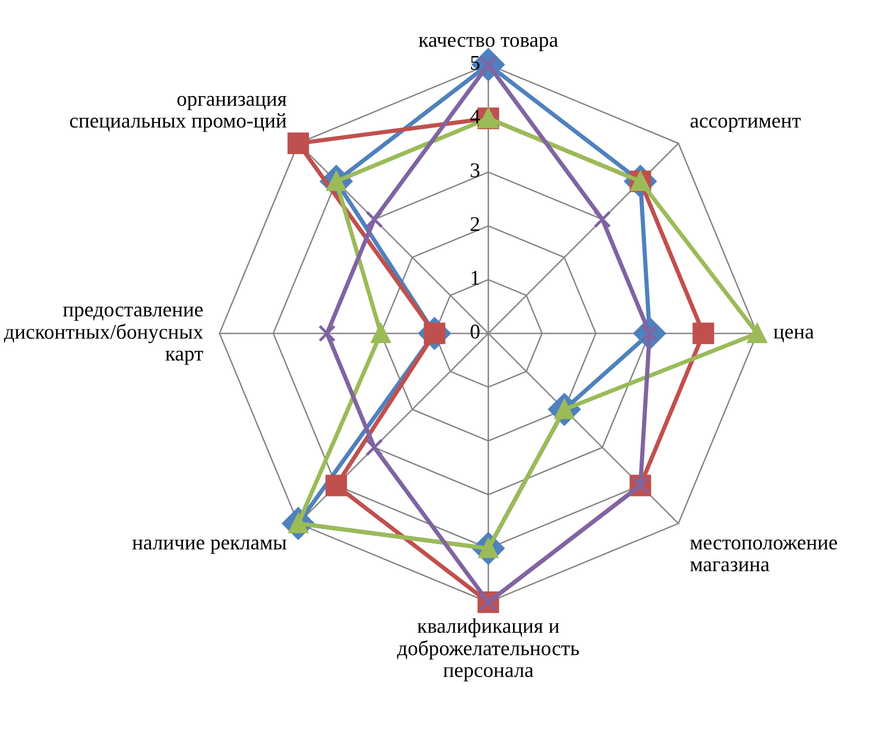 This screenshot has width=896, height=738. I want to click on spoke-label: ассортимент, so click(745, 125).